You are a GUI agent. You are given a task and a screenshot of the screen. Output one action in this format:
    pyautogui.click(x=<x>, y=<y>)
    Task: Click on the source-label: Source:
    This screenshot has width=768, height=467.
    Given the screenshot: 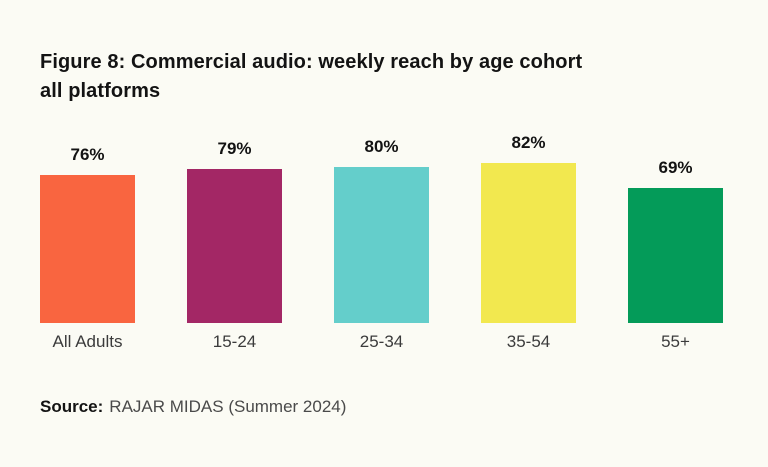 What is the action you would take?
    pyautogui.click(x=72, y=406)
    